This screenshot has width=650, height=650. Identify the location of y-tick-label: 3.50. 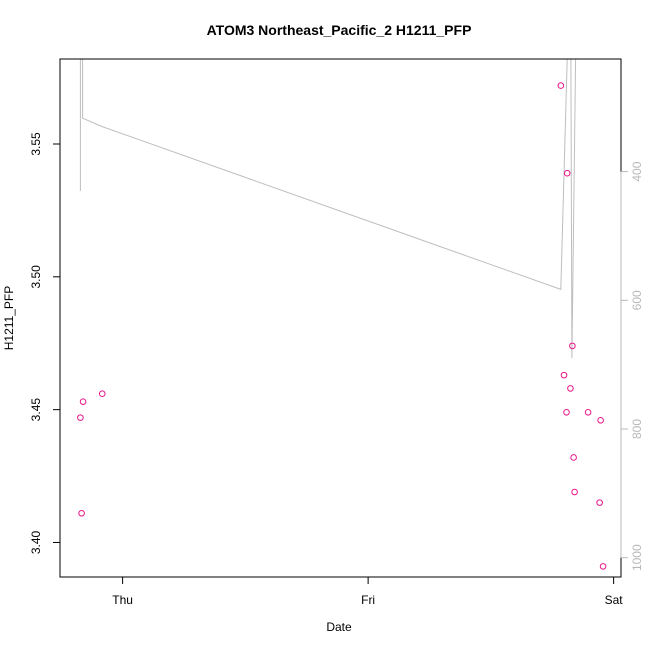
(36, 277).